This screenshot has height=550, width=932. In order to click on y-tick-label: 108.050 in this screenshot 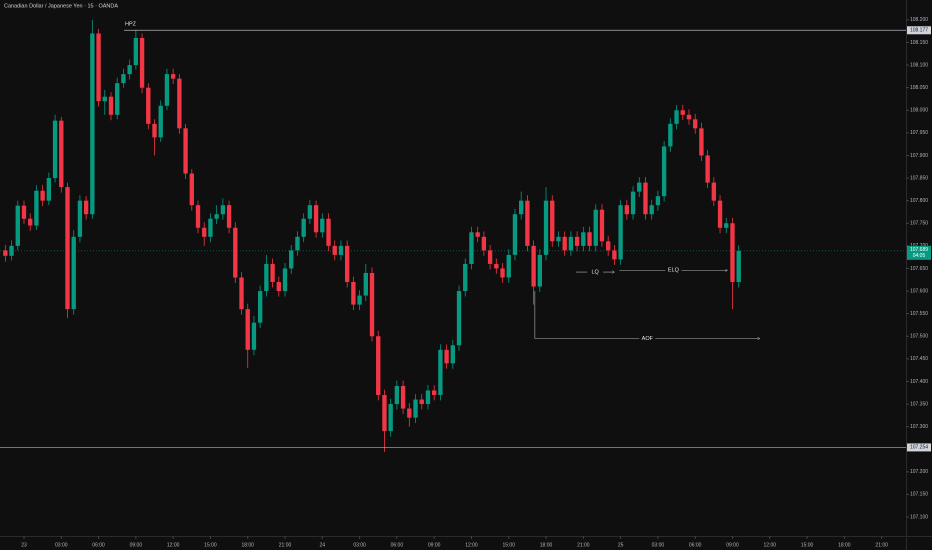, I will do `click(919, 88)`.